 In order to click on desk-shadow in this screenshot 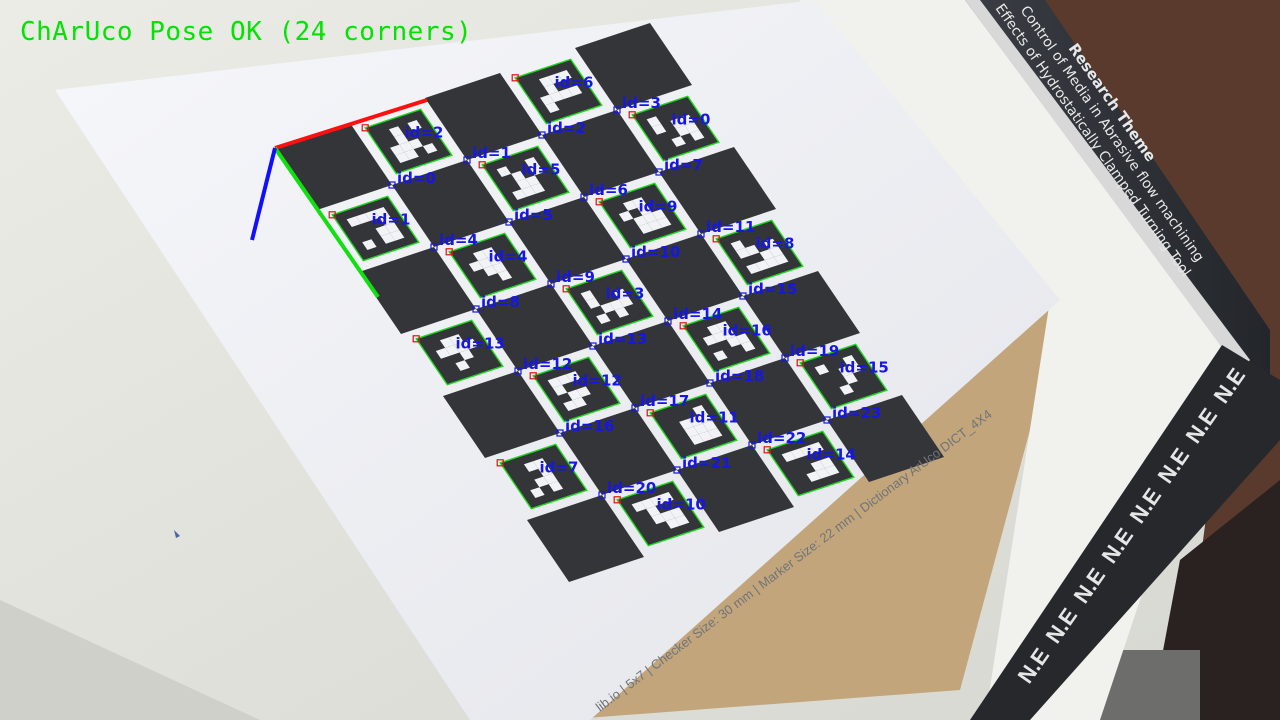, I will do `click(130, 660)`.